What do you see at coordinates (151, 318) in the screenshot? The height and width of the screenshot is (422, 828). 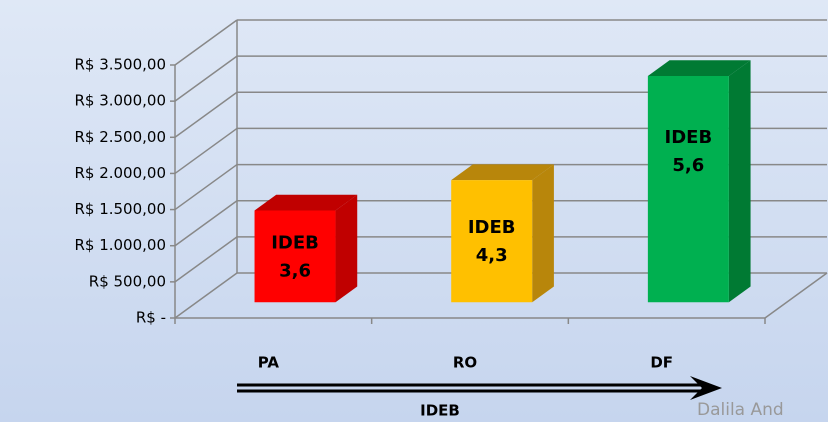 I see `y-tick-label: R$ -` at bounding box center [151, 318].